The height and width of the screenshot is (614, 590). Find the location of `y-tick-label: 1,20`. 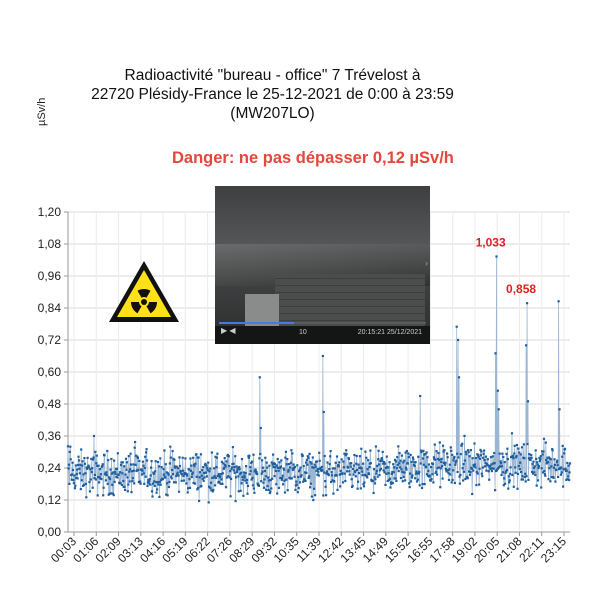

y-tick-label: 1,20 is located at coordinates (50, 212).